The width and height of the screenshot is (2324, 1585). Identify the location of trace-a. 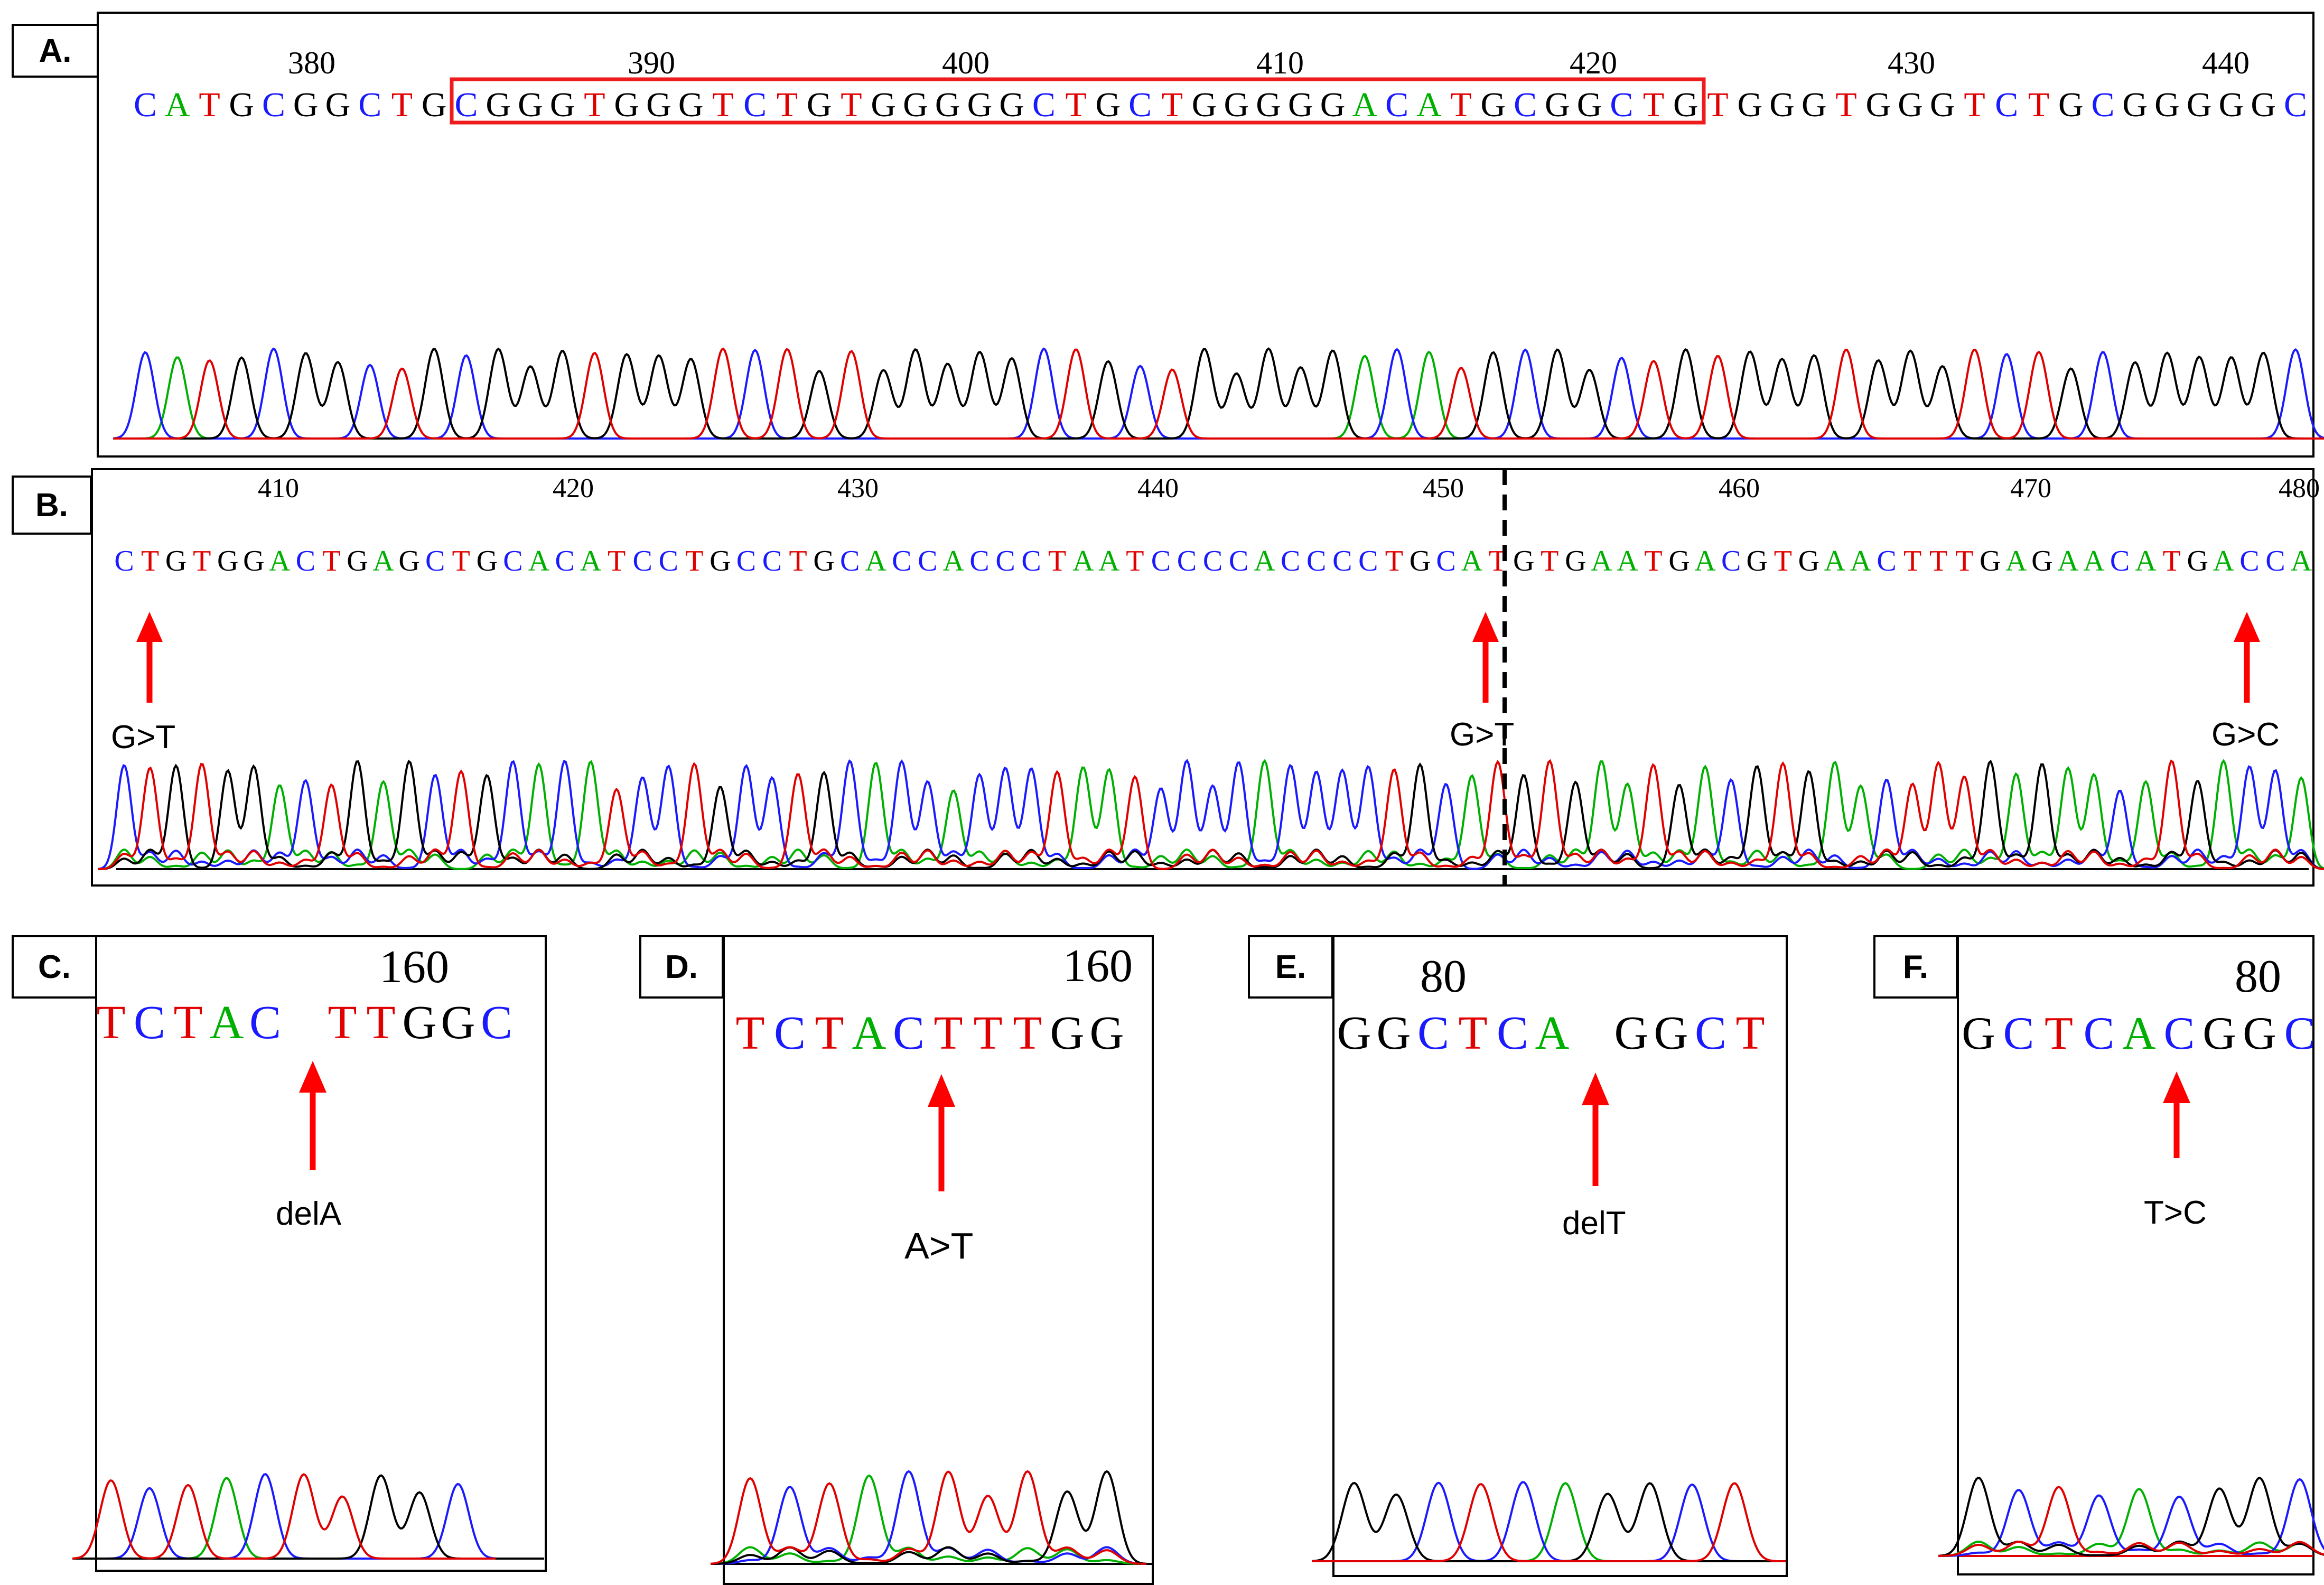
(2131, 1522).